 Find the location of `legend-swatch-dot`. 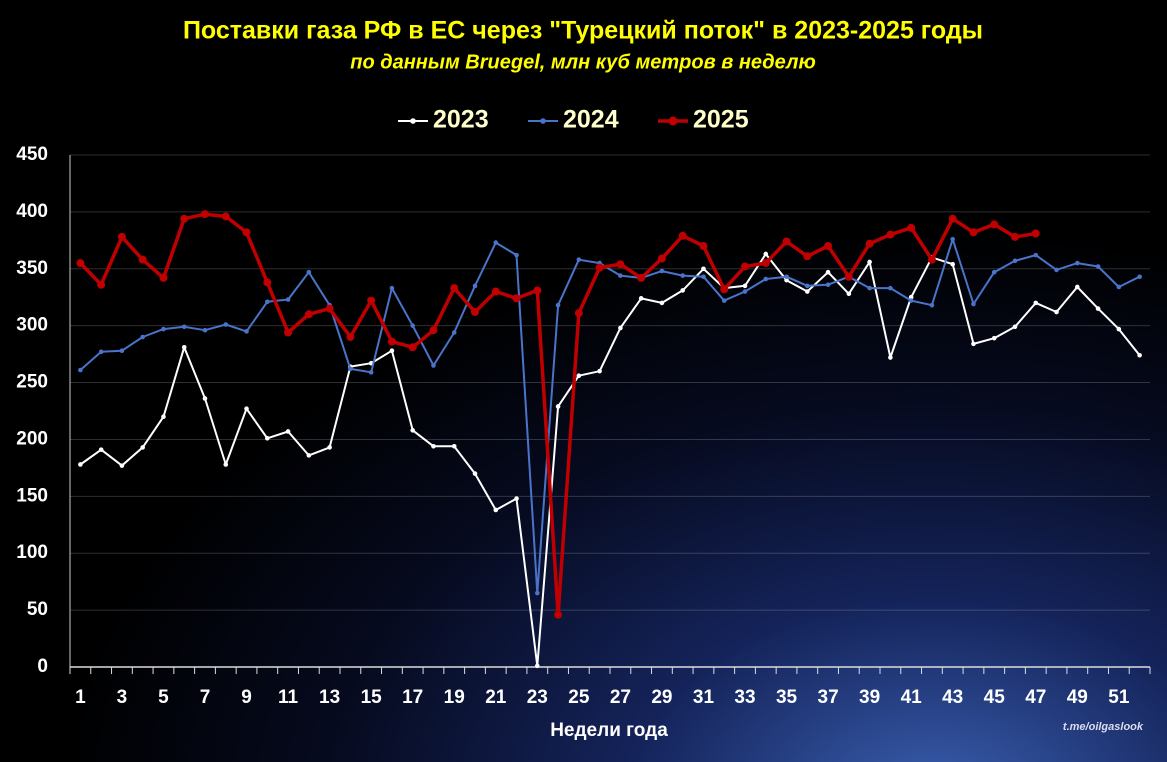

legend-swatch-dot is located at coordinates (413, 121).